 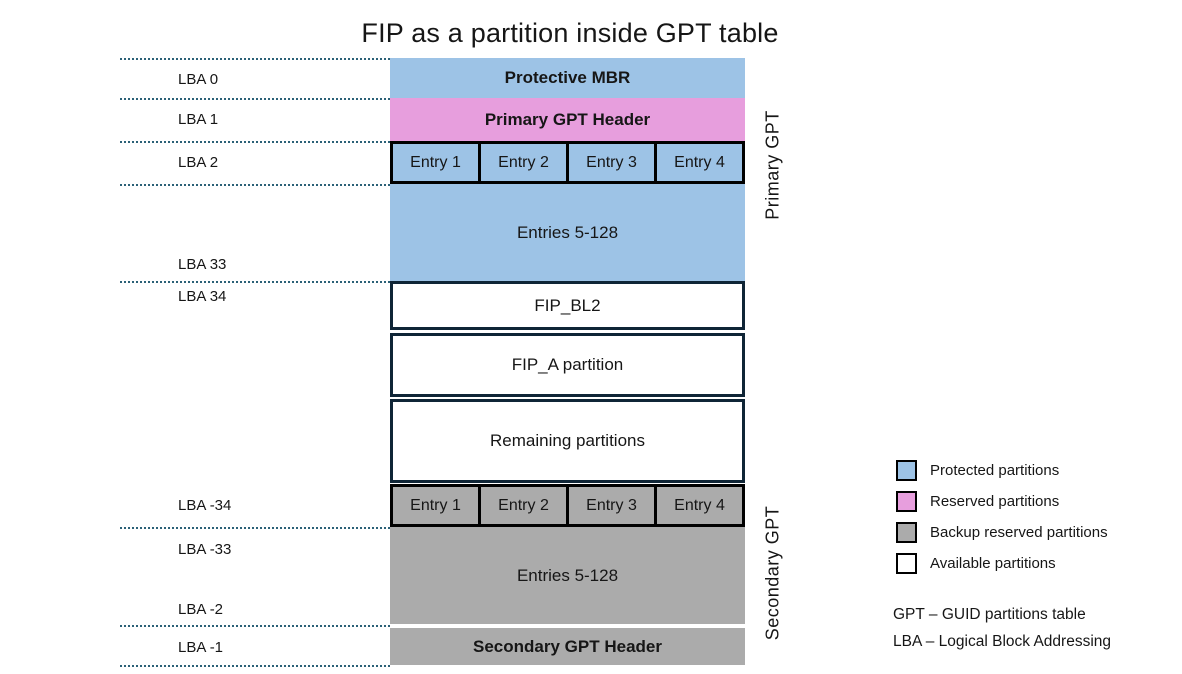 I want to click on legend-item: Protected partitions, so click(x=1002, y=470).